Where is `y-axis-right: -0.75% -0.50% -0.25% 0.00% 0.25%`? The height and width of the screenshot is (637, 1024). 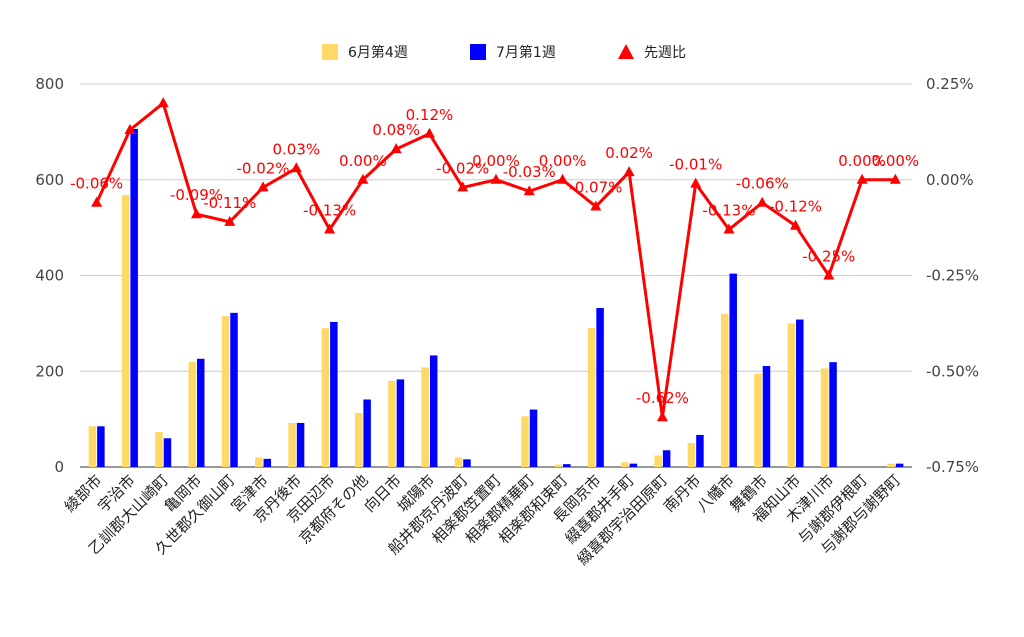 y-axis-right: -0.75% -0.50% -0.25% 0.00% 0.25% is located at coordinates (952, 275).